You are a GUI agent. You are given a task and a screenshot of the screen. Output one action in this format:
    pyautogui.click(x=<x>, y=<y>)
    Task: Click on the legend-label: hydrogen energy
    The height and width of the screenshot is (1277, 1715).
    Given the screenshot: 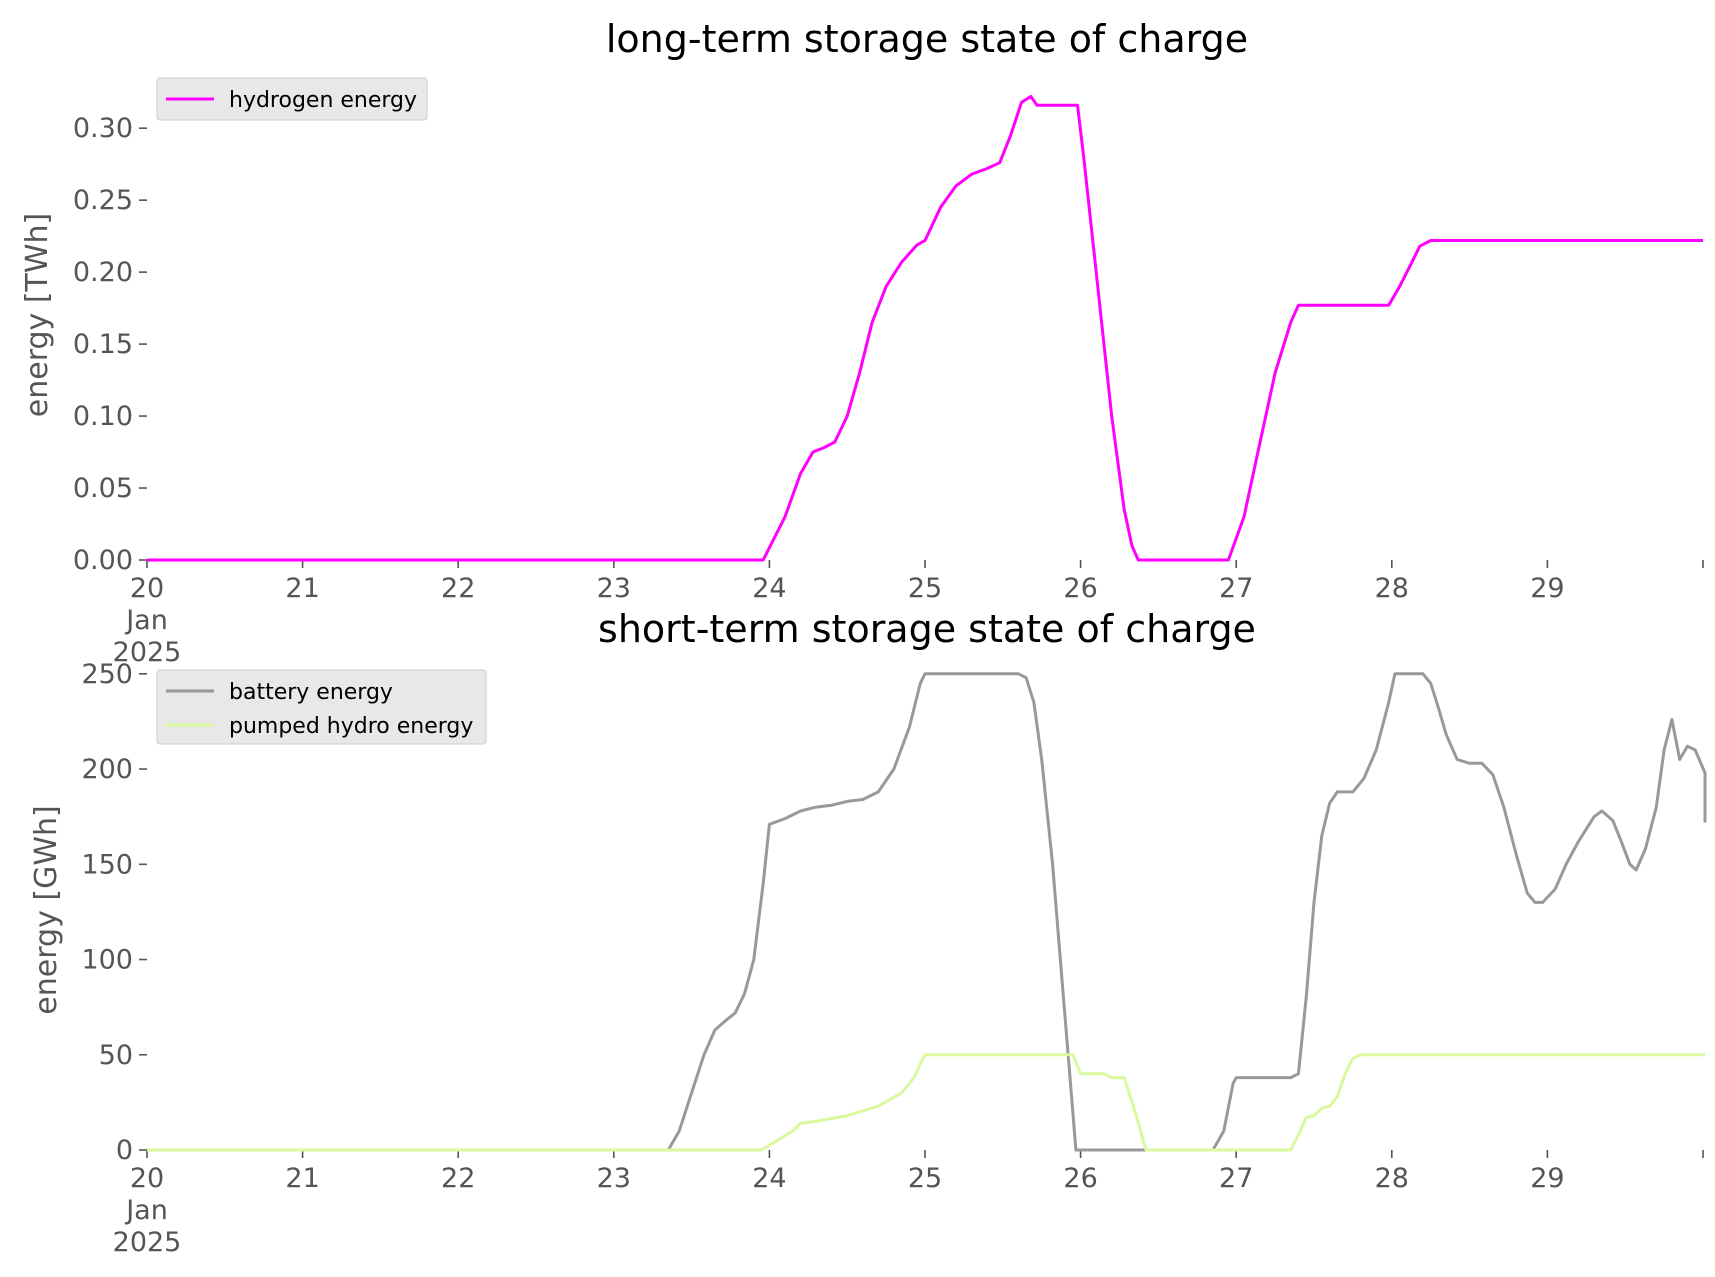 What is the action you would take?
    pyautogui.click(x=323, y=100)
    